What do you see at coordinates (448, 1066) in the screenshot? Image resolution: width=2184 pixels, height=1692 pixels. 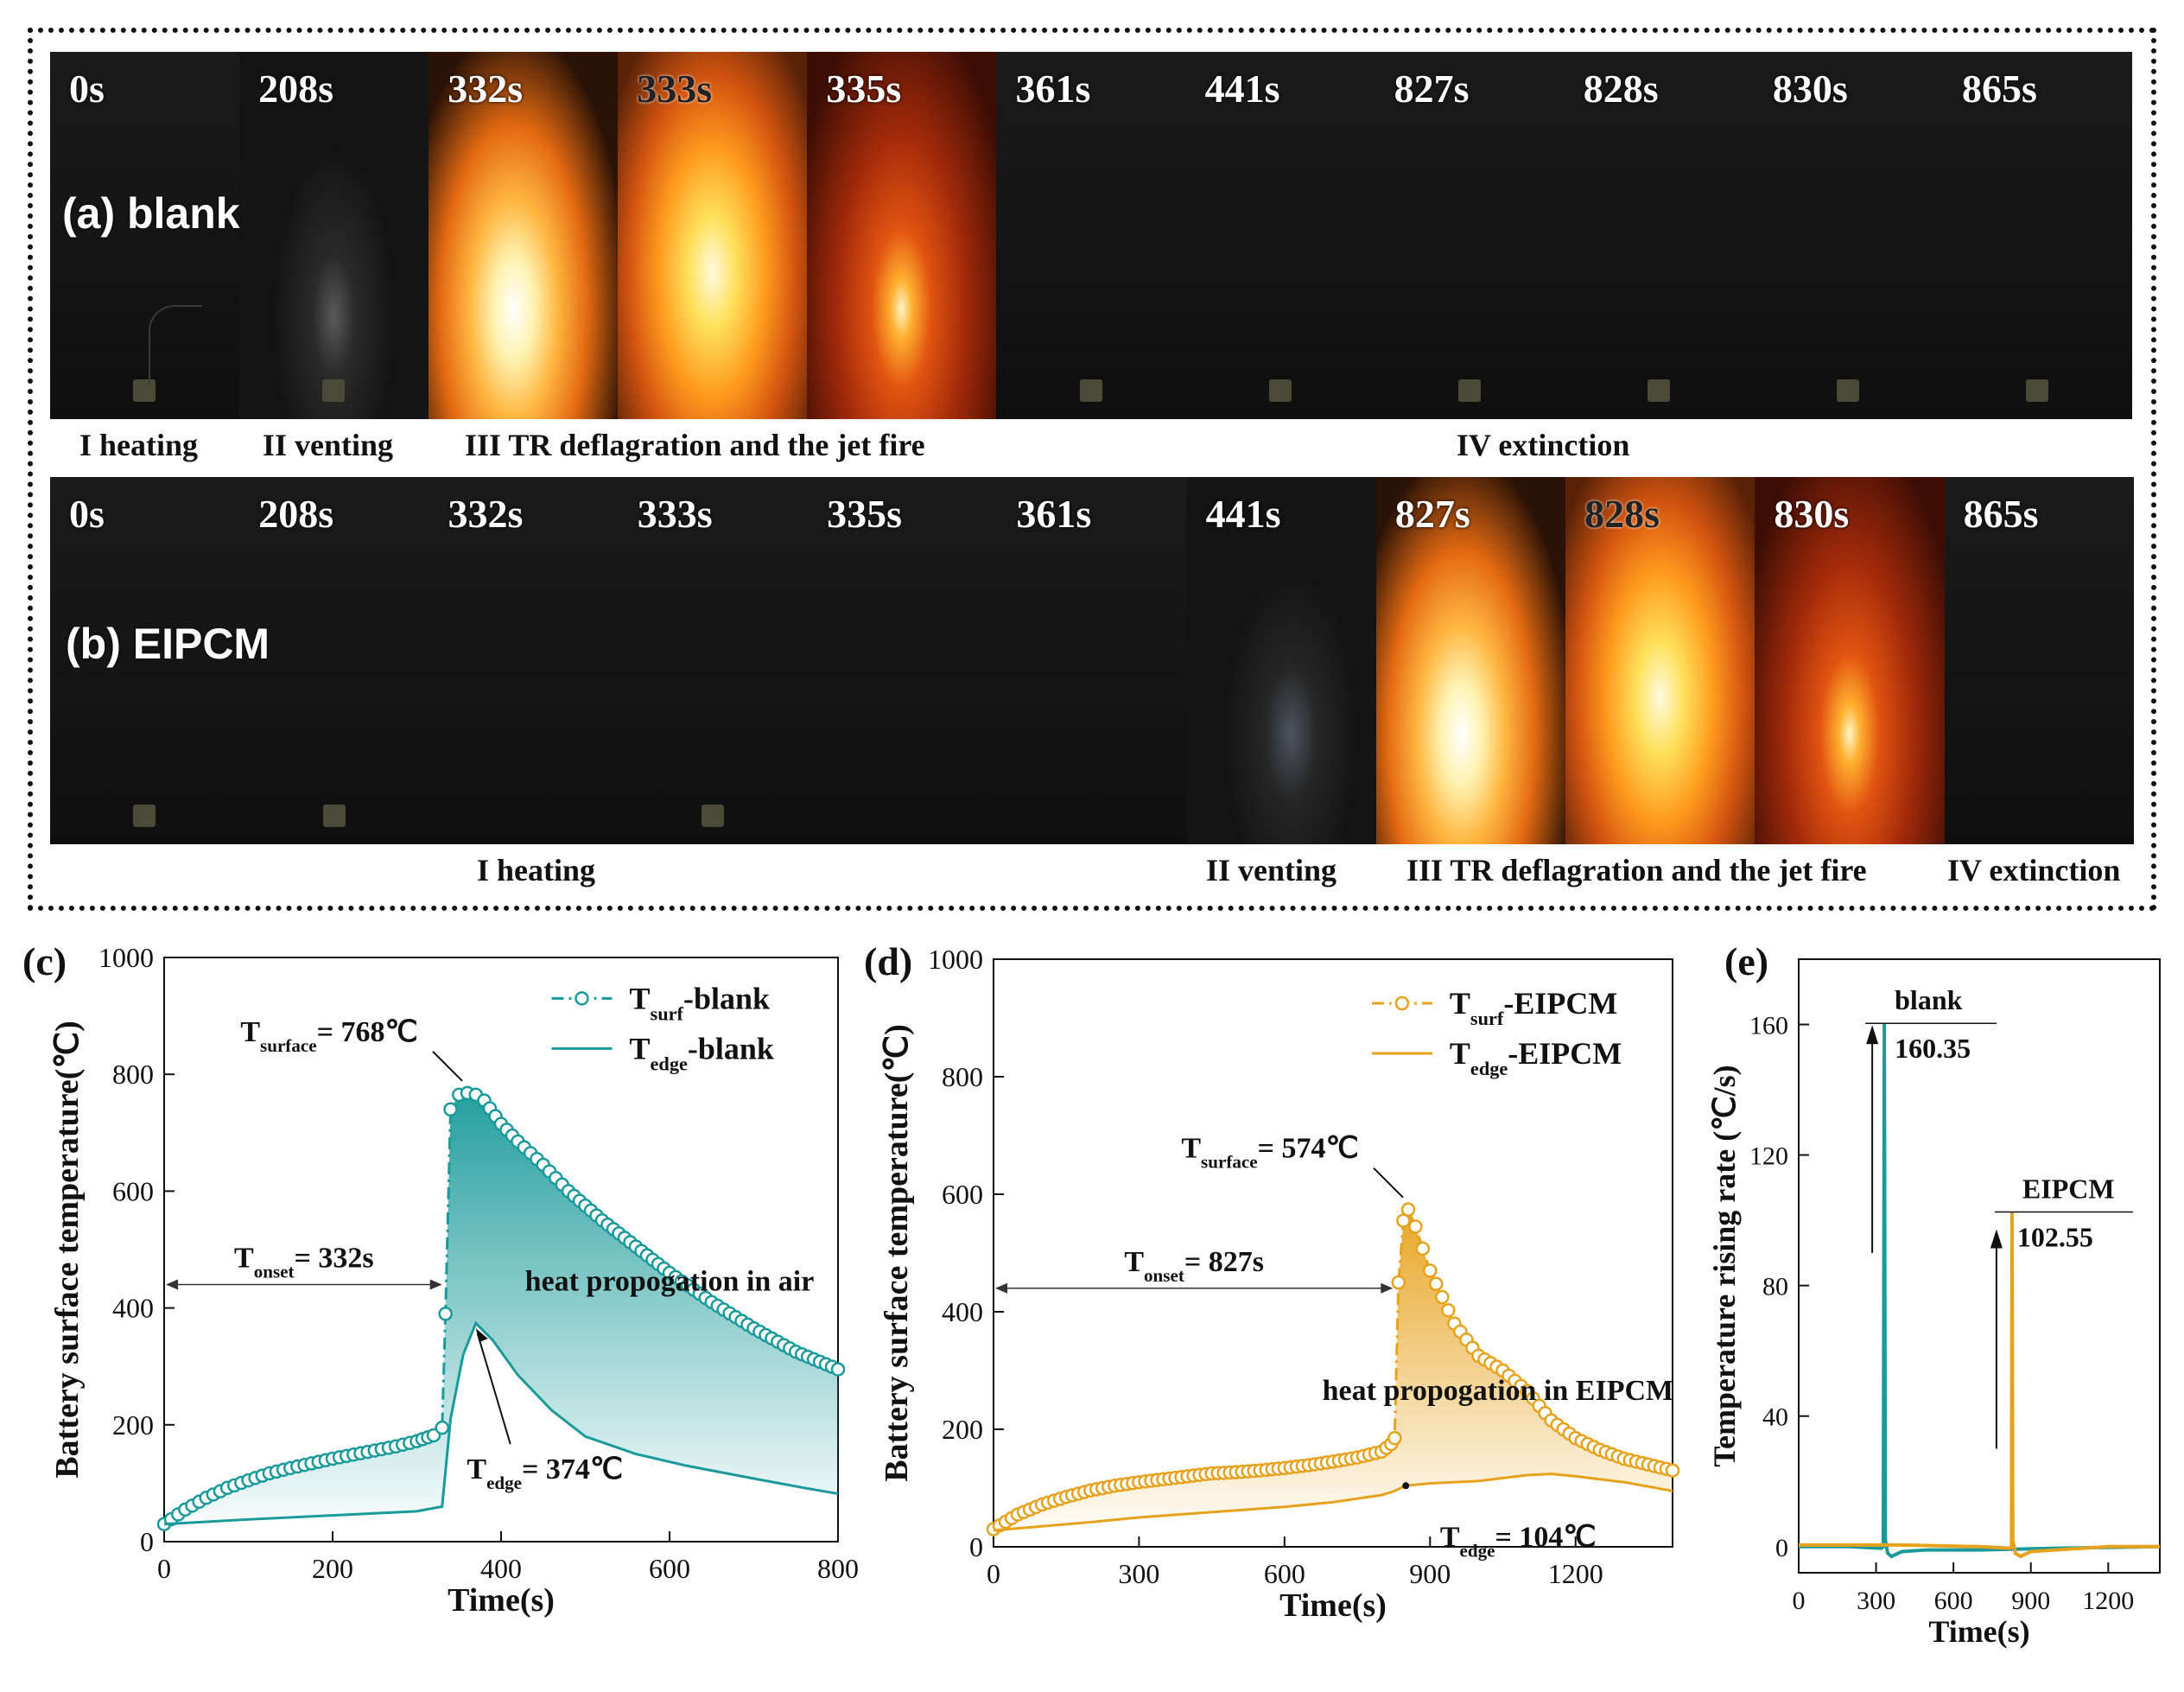 I see `peak-pointer` at bounding box center [448, 1066].